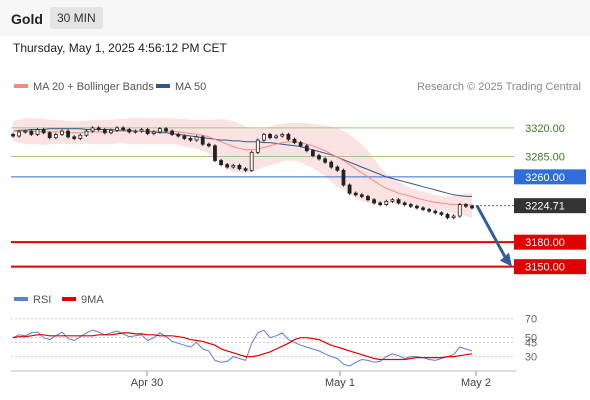  What do you see at coordinates (340, 383) in the screenshot?
I see `x-tick-label: May 1` at bounding box center [340, 383].